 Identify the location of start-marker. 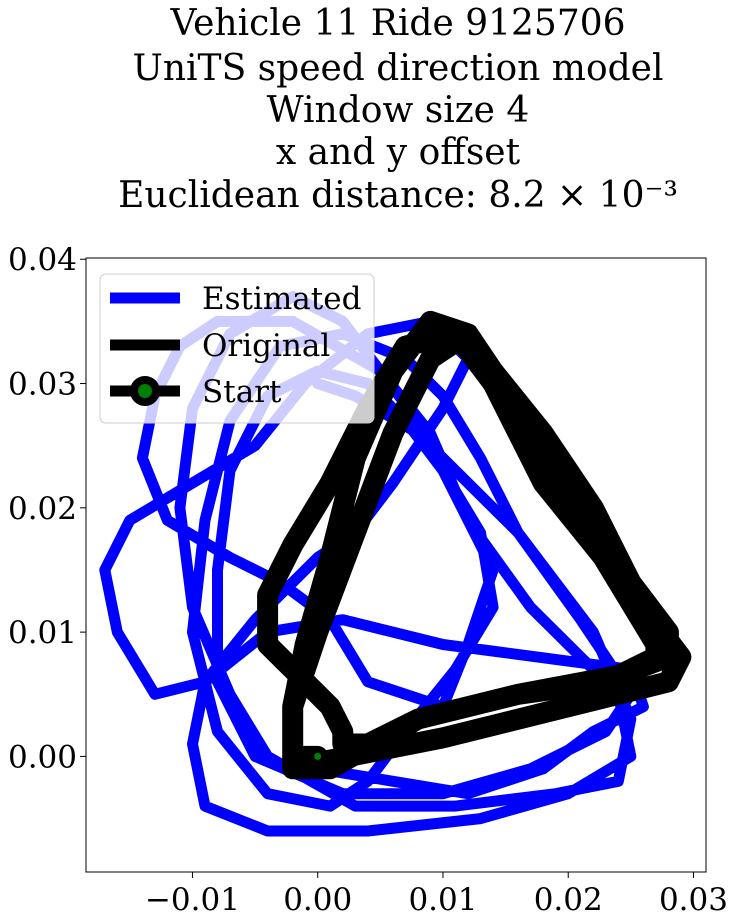
(318, 756).